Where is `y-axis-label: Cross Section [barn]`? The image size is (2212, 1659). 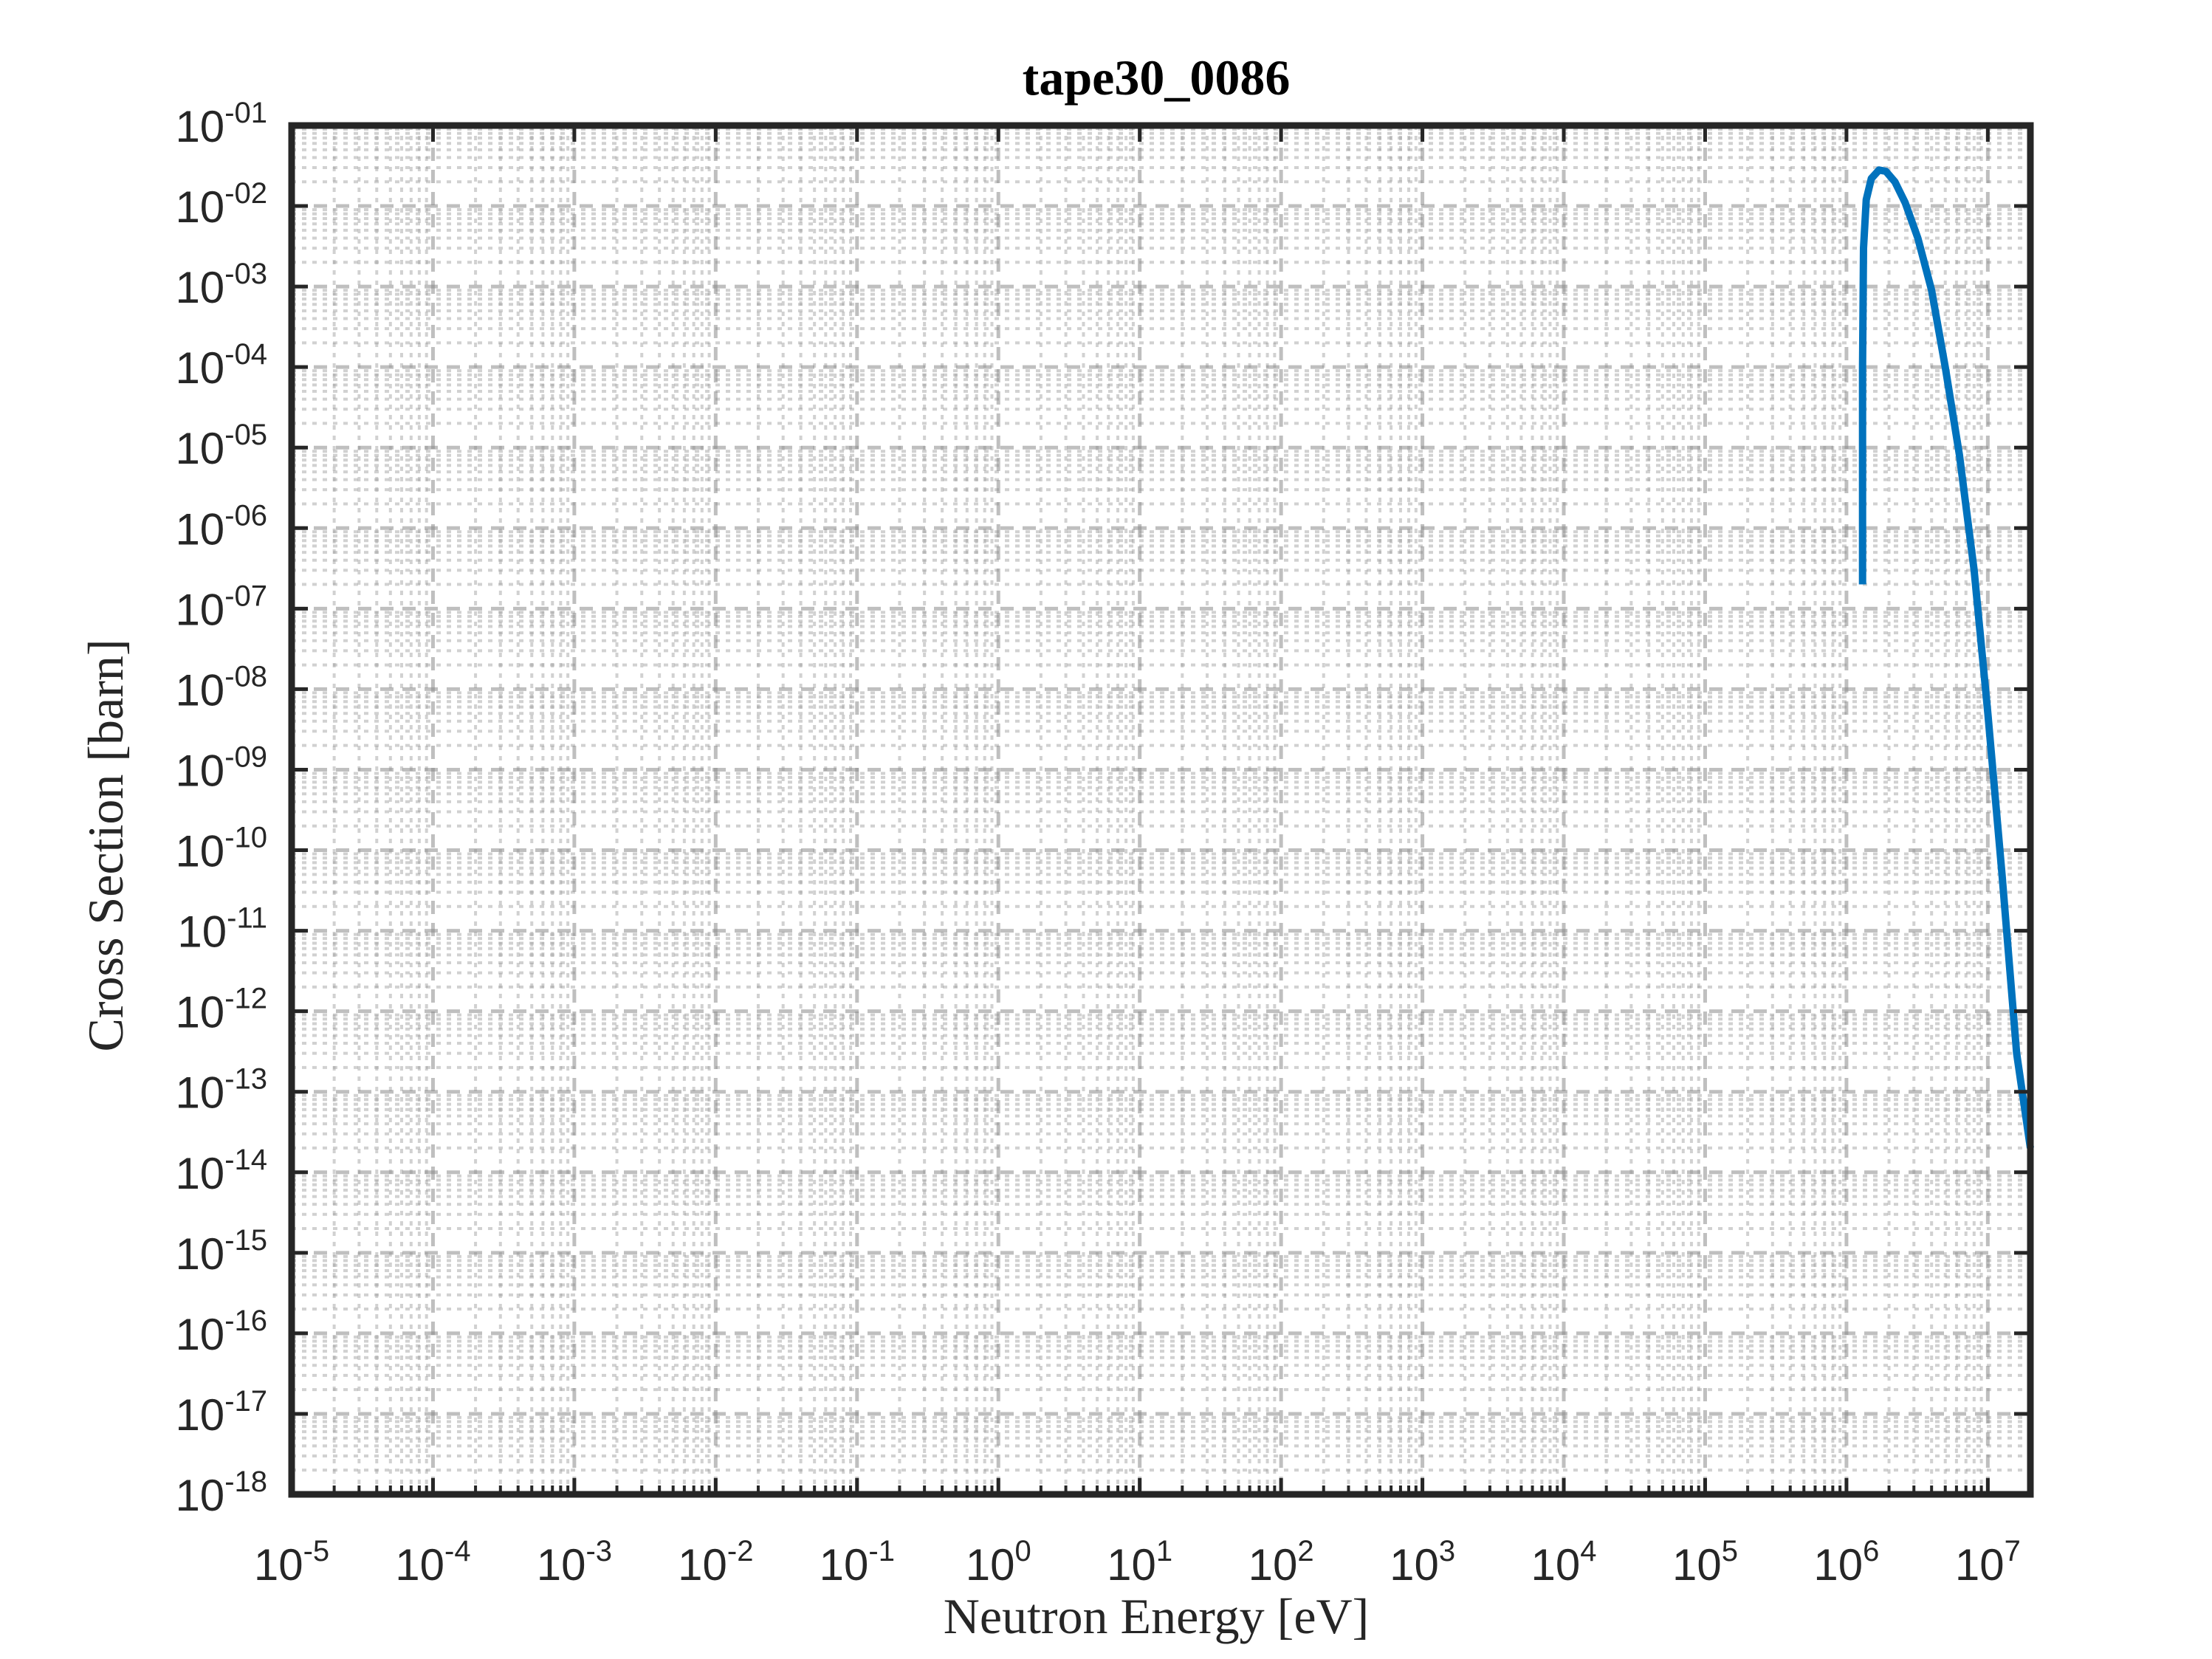 y-axis-label: Cross Section [barn] is located at coordinates (106, 845).